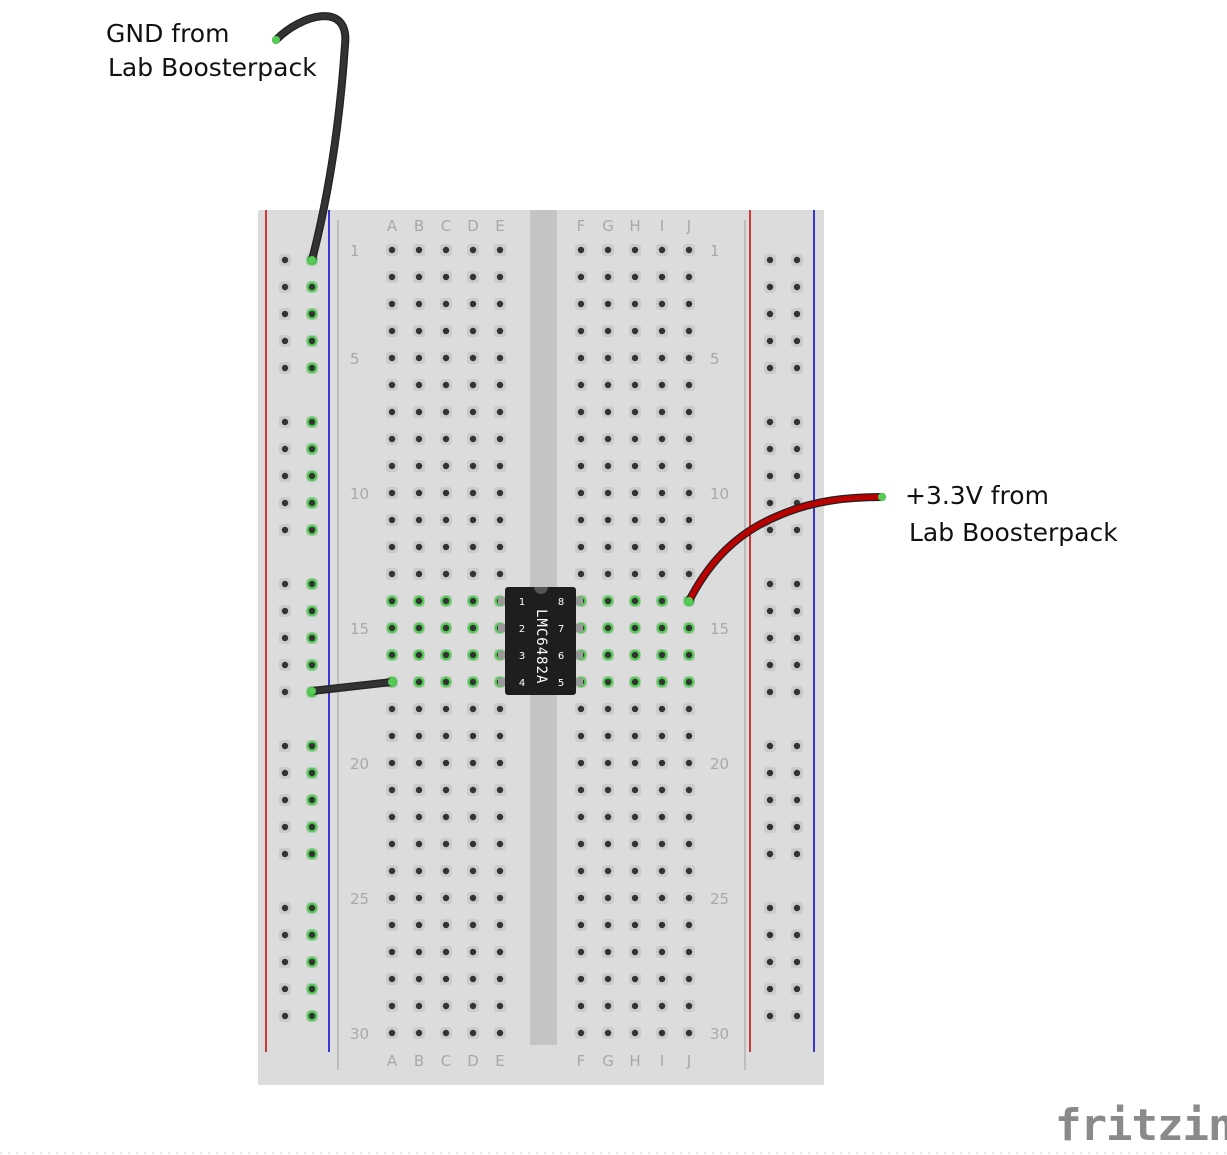 The height and width of the screenshot is (1155, 1227). Describe the element at coordinates (715, 251) in the screenshot. I see `row-number: 1` at that location.